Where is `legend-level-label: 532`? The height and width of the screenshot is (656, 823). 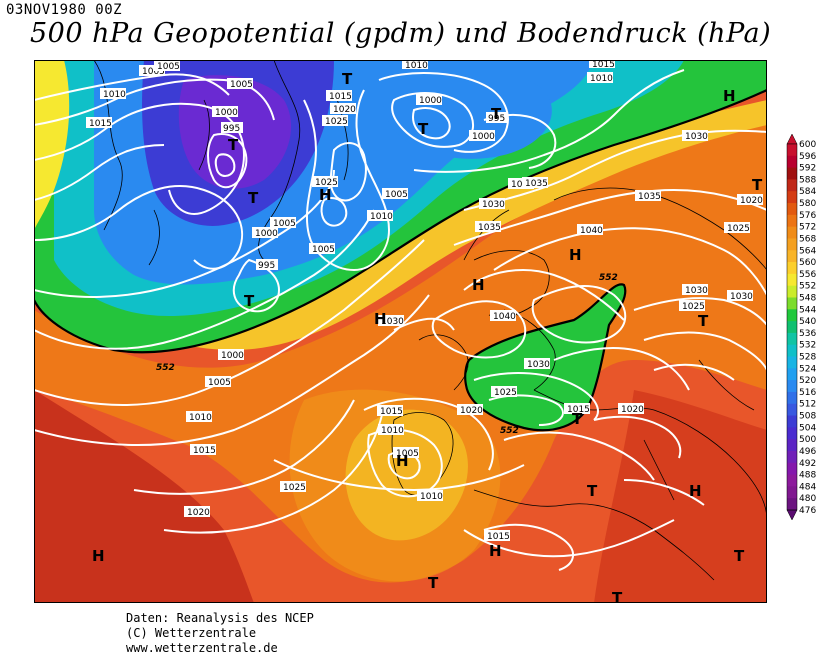
legend-level-label: 532 is located at coordinates (807, 346).